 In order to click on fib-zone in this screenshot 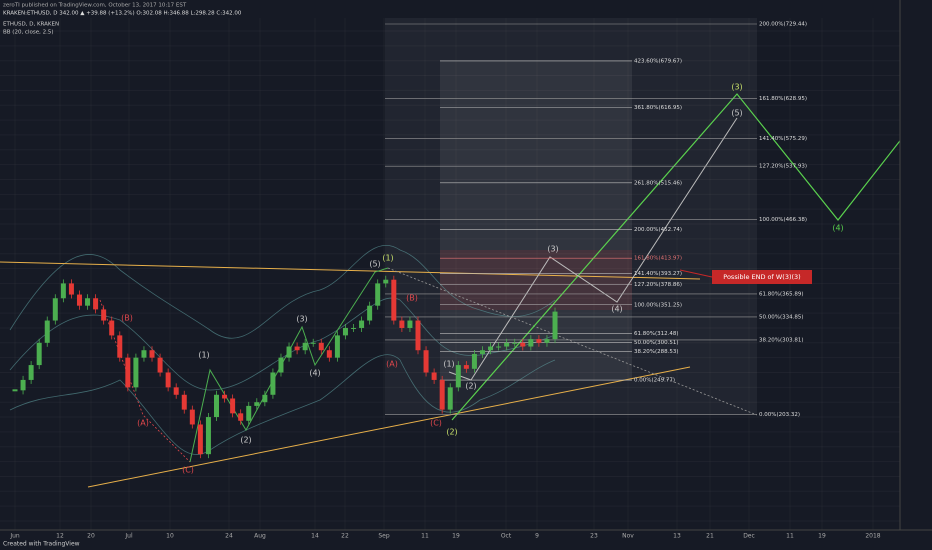, I will do `click(536, 280)`.